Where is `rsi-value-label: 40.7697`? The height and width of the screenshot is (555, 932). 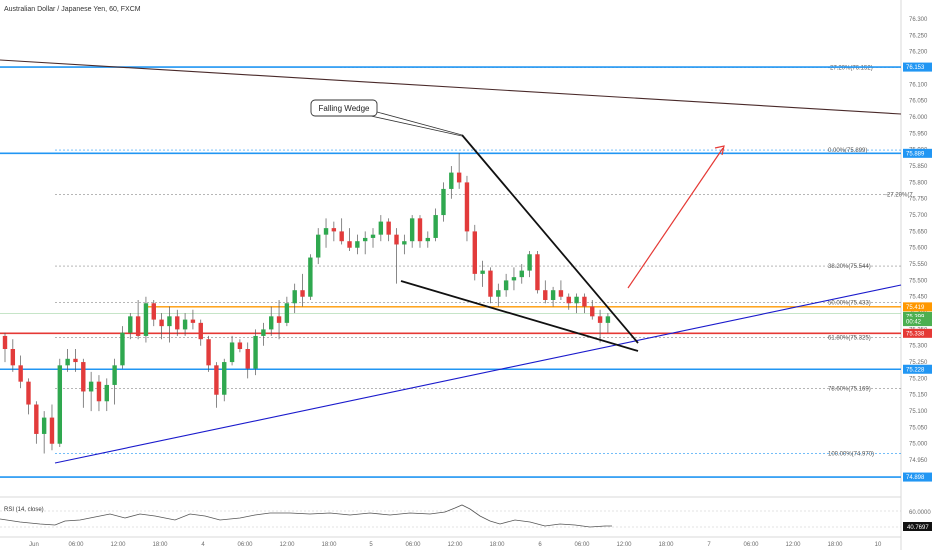
rsi-value-label: 40.7697 is located at coordinates (918, 528).